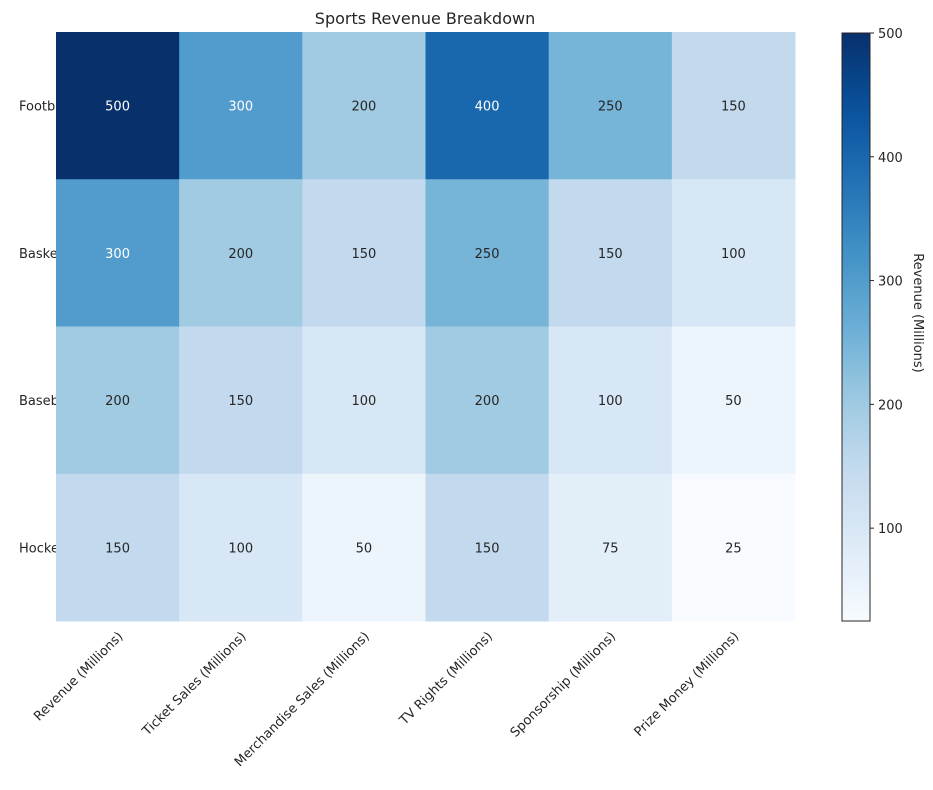 The image size is (933, 790). I want to click on chart-title: Sports Revenue Breakdown, so click(425, 18).